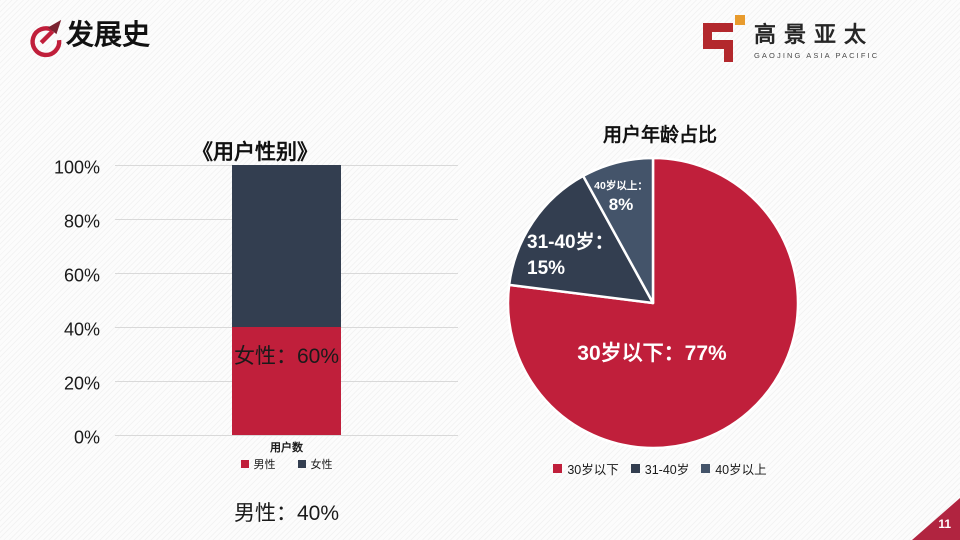 Image resolution: width=960 pixels, height=540 pixels. Describe the element at coordinates (286, 435) in the screenshot. I see `gridline` at that location.